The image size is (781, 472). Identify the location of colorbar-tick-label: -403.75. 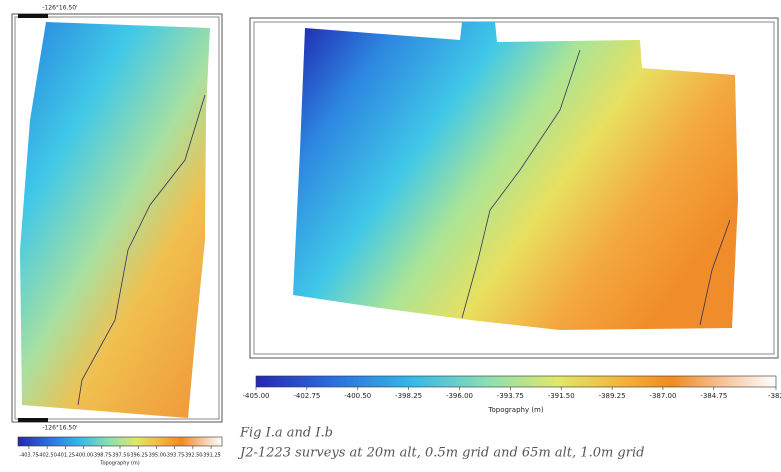
(28, 456).